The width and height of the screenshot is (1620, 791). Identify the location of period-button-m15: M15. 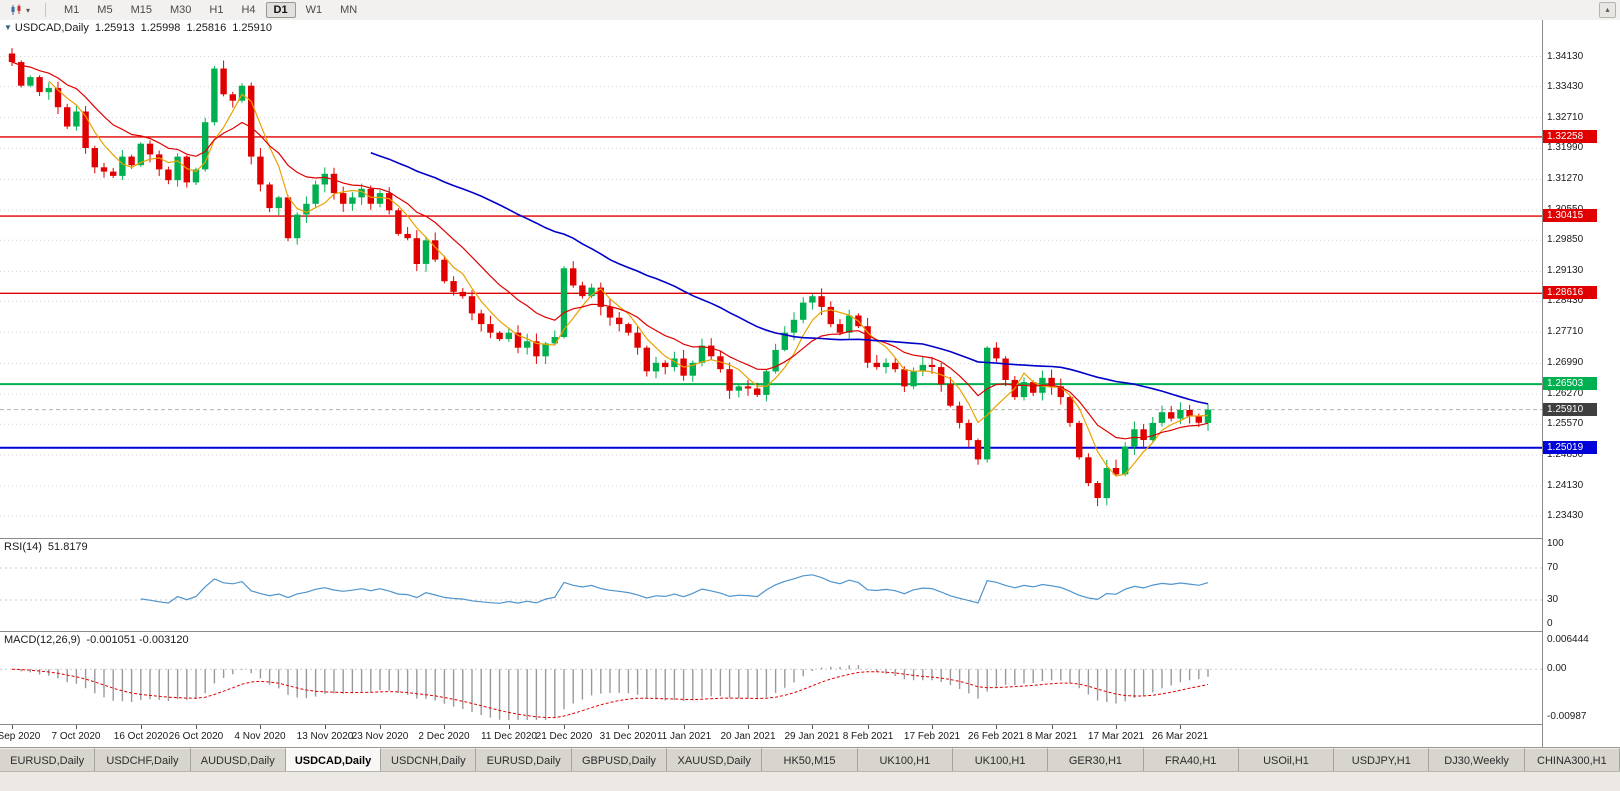
(141, 10).